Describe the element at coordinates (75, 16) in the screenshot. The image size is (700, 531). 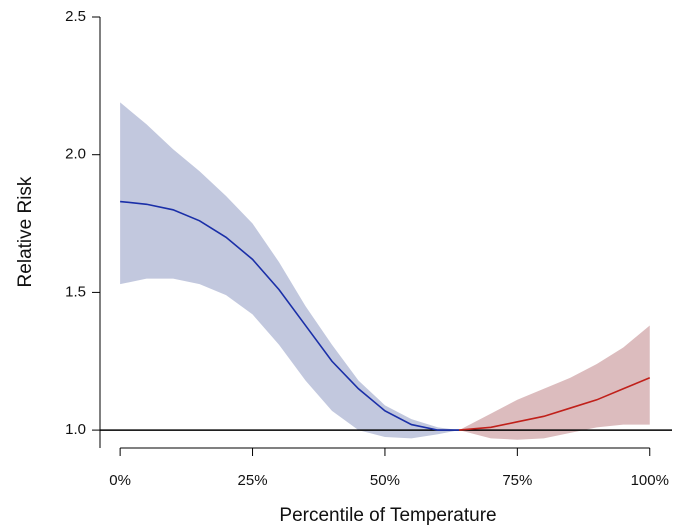
I see `y-tick-label: 2.5` at that location.